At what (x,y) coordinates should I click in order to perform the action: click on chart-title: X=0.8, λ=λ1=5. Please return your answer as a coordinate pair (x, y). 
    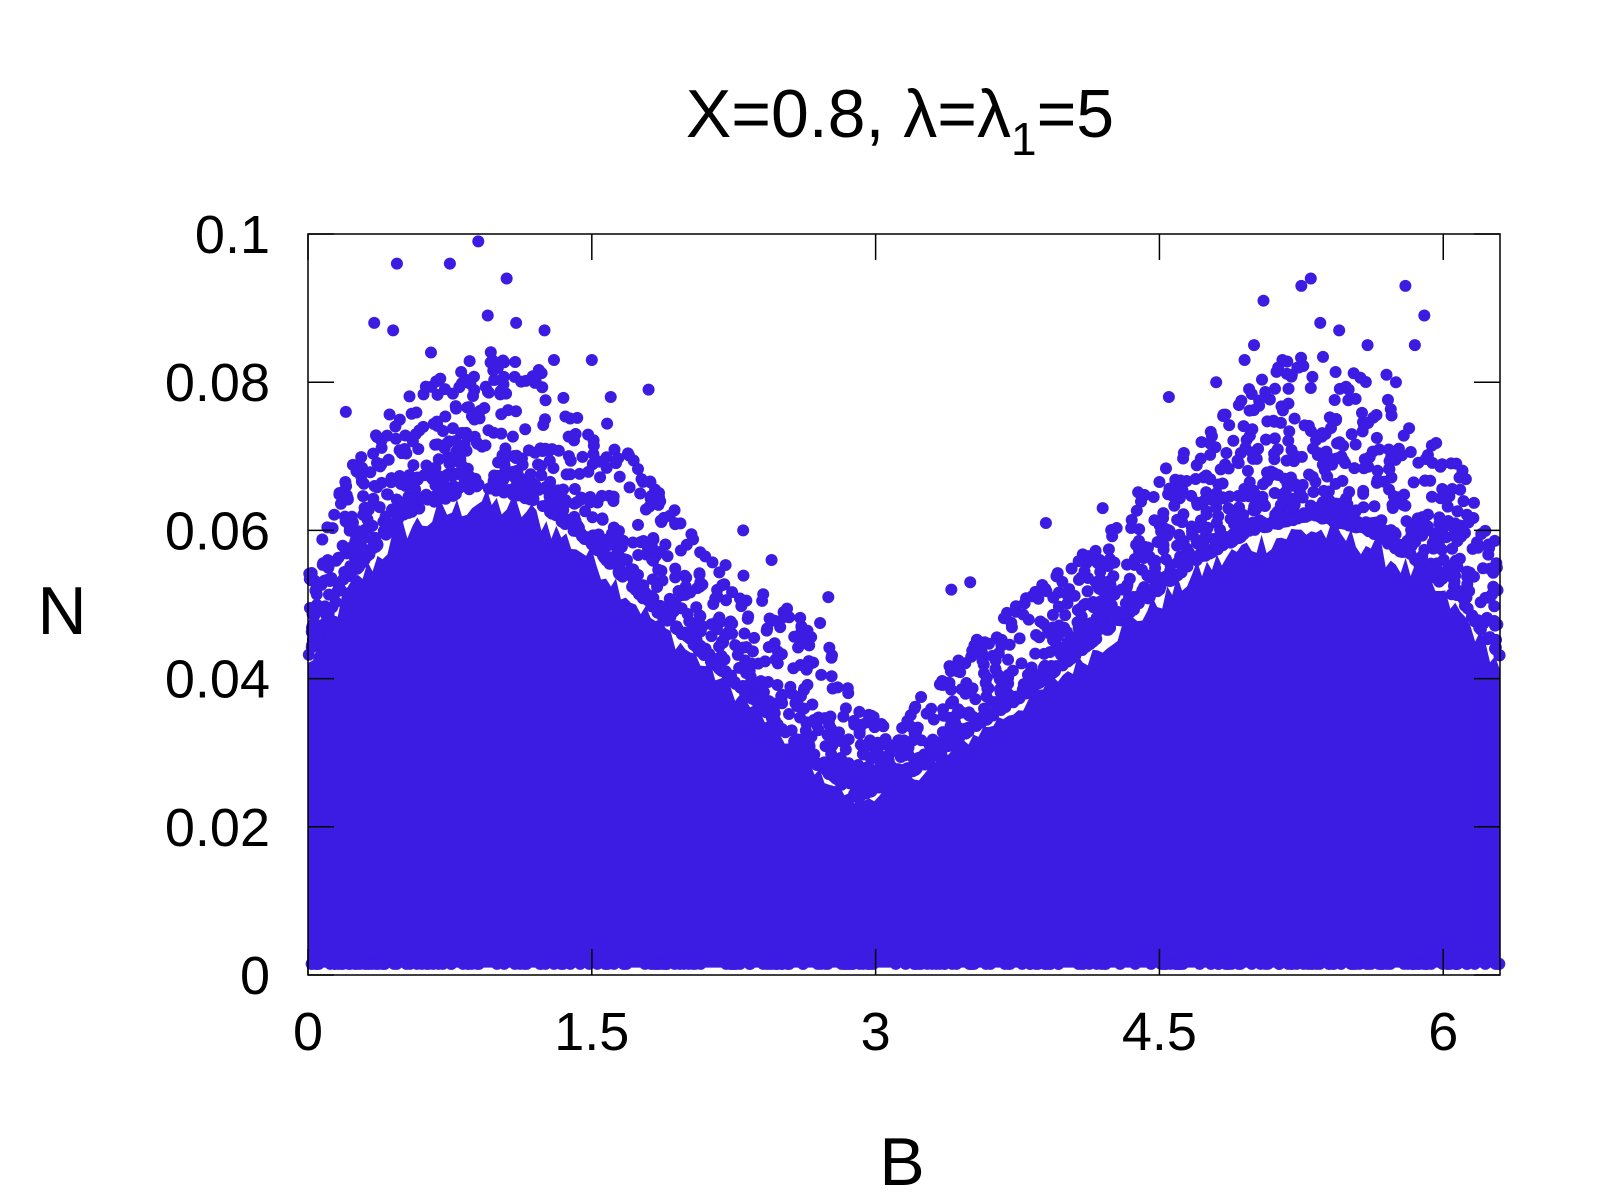
    Looking at the image, I should click on (900, 120).